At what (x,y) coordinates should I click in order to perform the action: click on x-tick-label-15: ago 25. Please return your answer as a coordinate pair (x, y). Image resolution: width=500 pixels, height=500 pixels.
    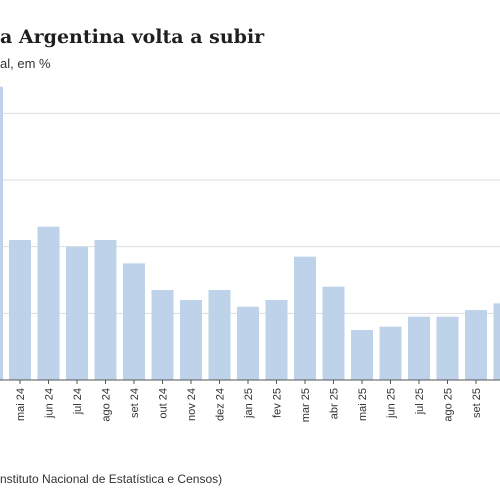
    Looking at the image, I should click on (449, 405).